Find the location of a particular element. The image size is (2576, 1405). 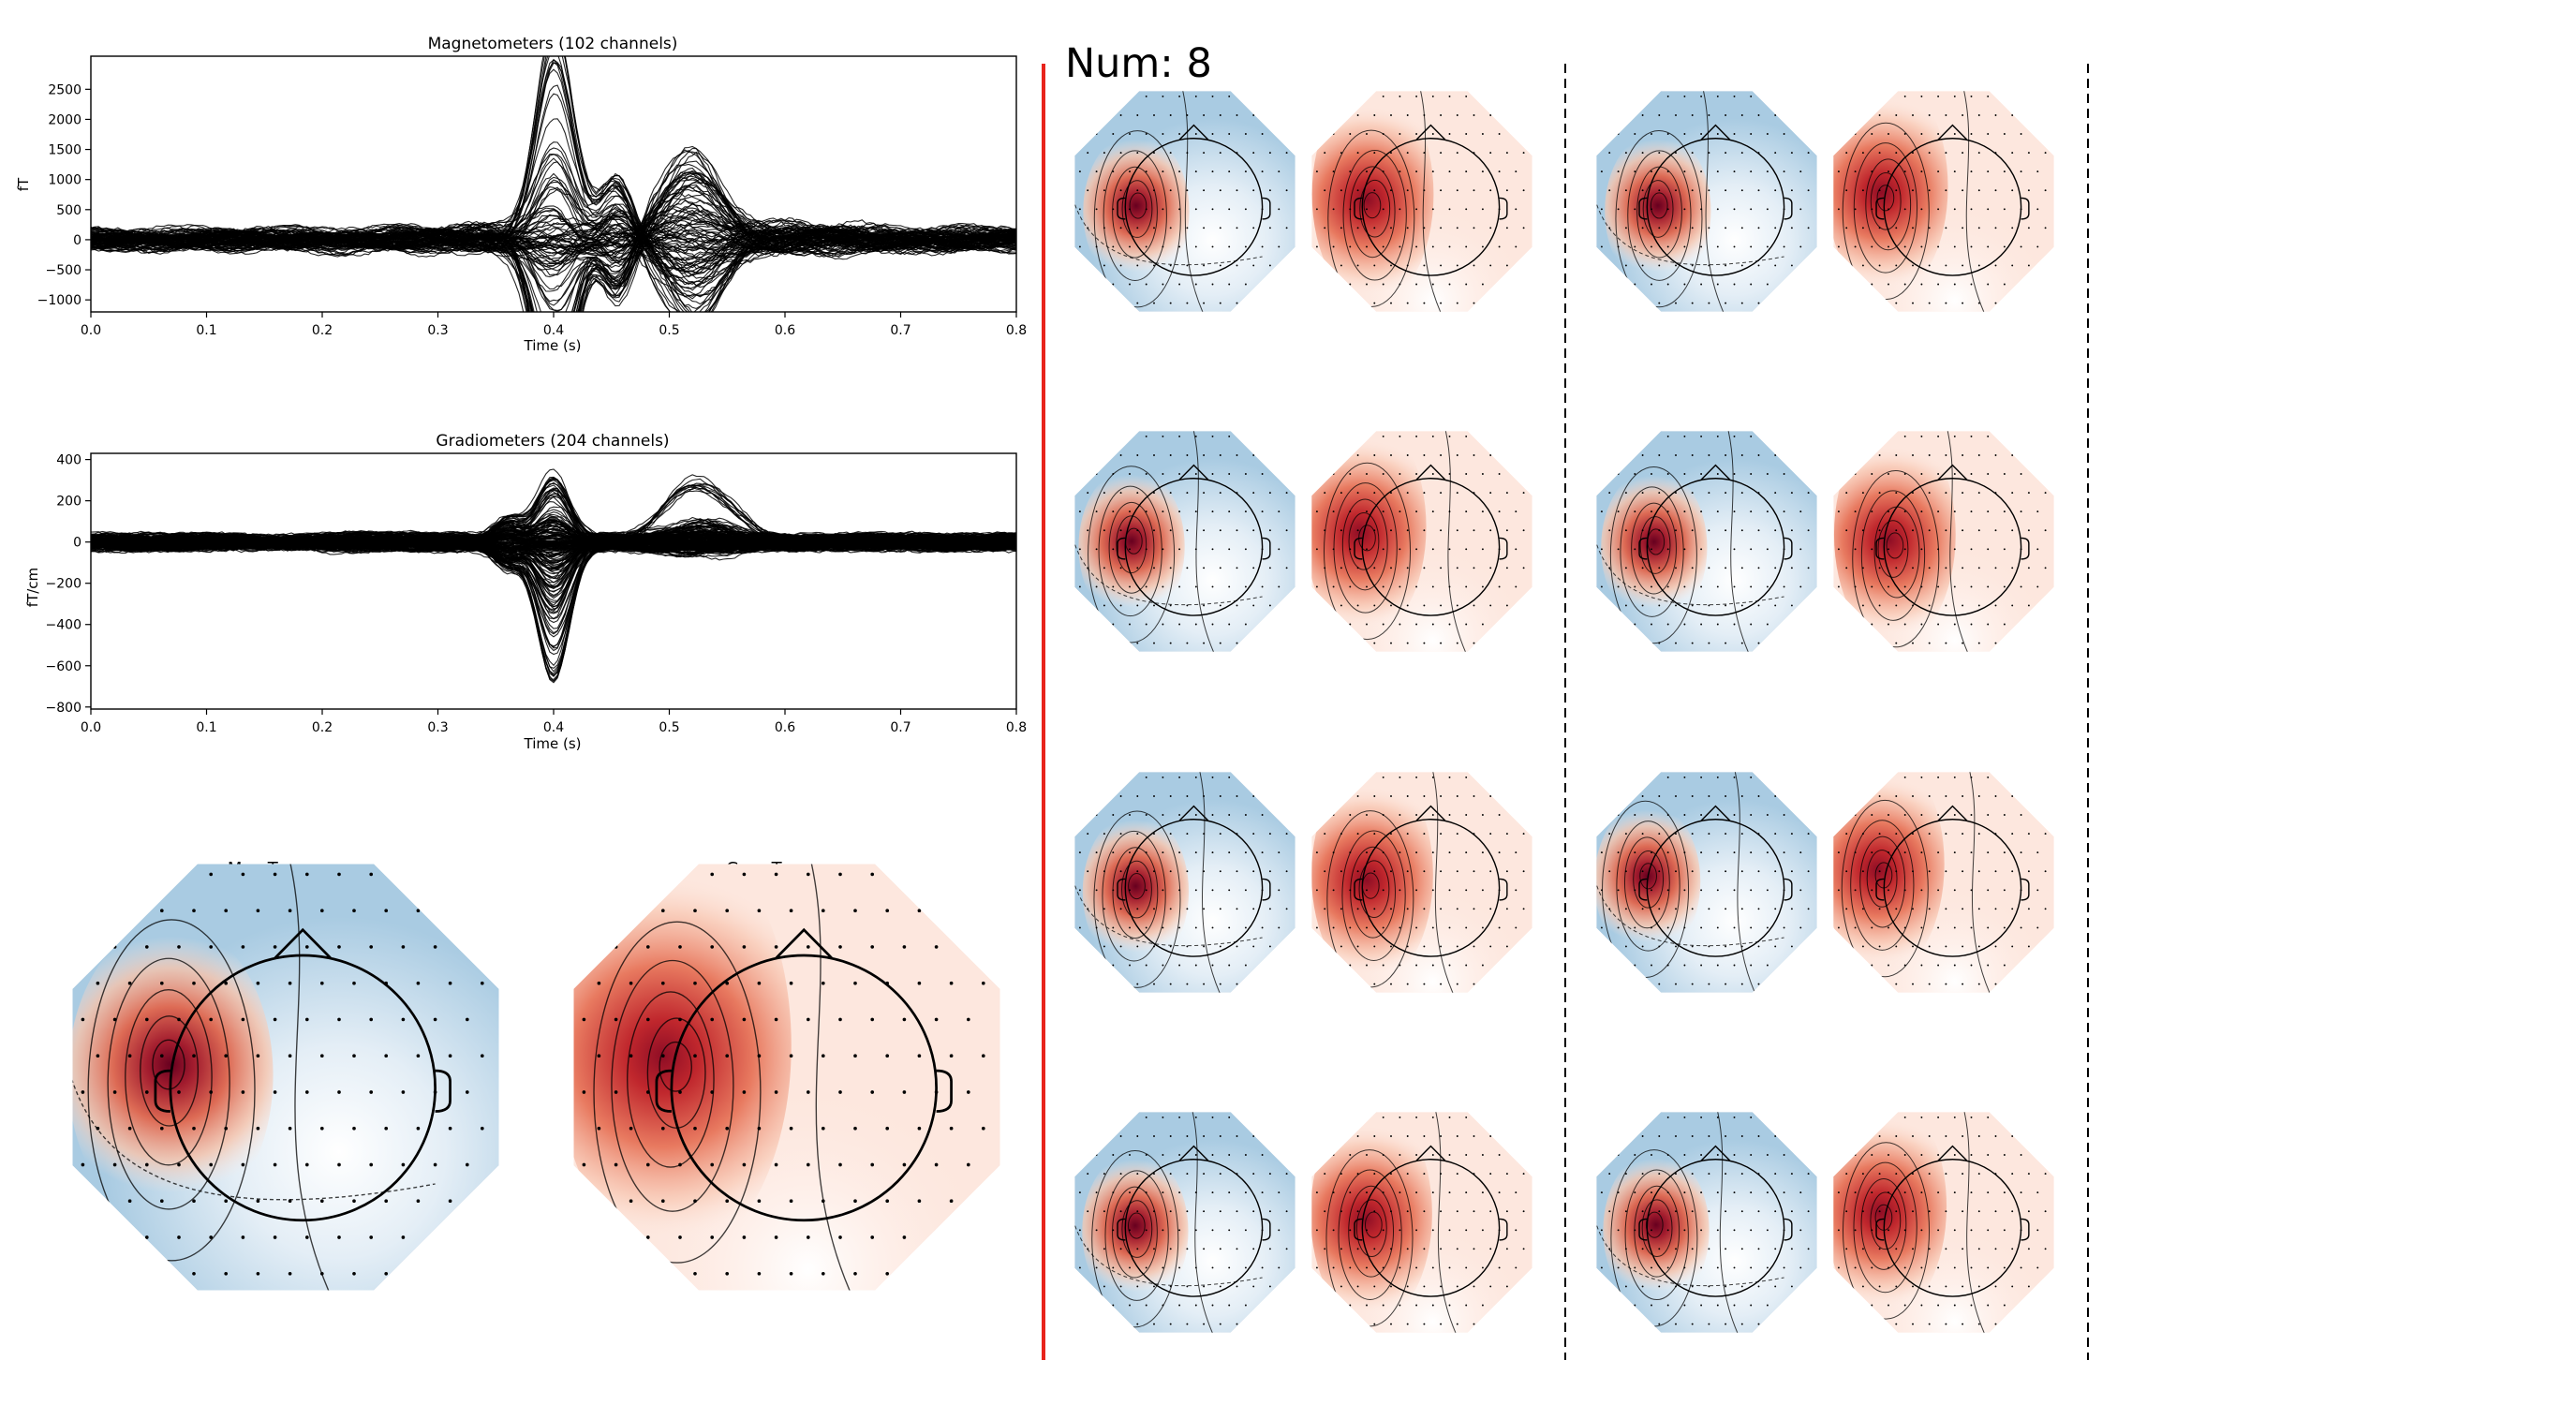

mag-y-tick-label: −1000 is located at coordinates (59, 300).